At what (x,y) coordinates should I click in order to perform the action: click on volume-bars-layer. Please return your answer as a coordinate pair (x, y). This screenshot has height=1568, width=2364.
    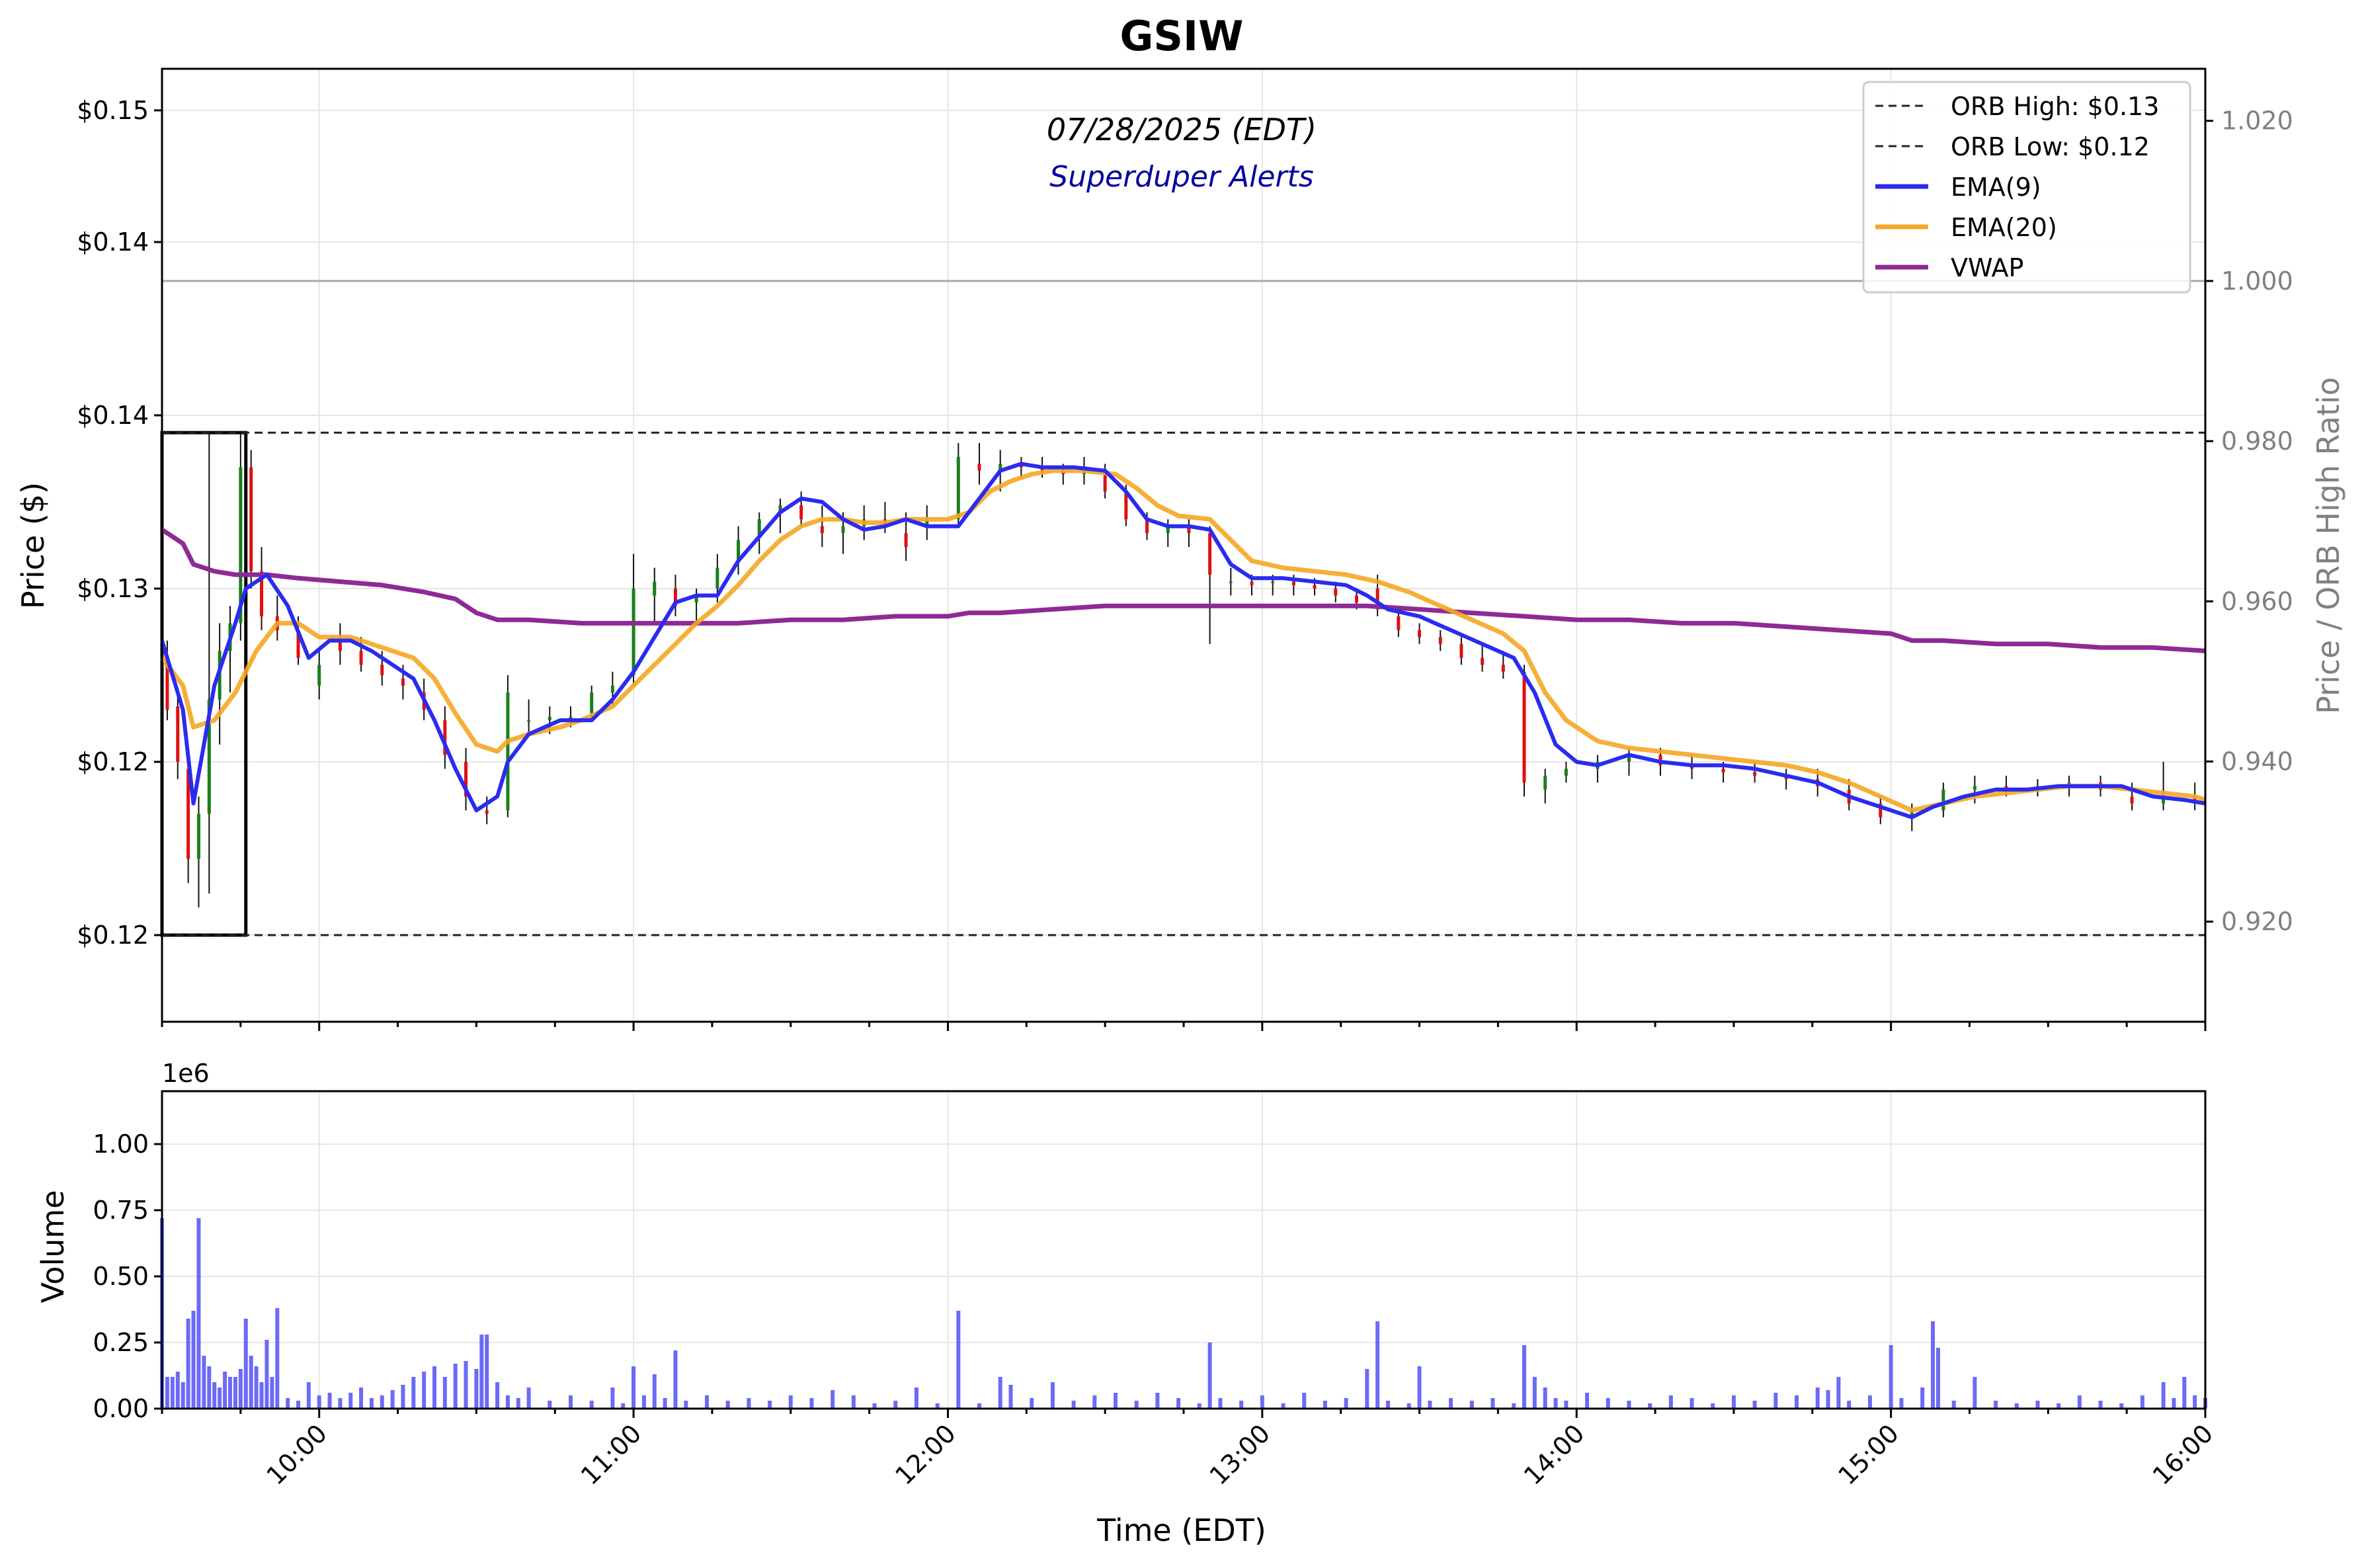
    Looking at the image, I should click on (1183, 1313).